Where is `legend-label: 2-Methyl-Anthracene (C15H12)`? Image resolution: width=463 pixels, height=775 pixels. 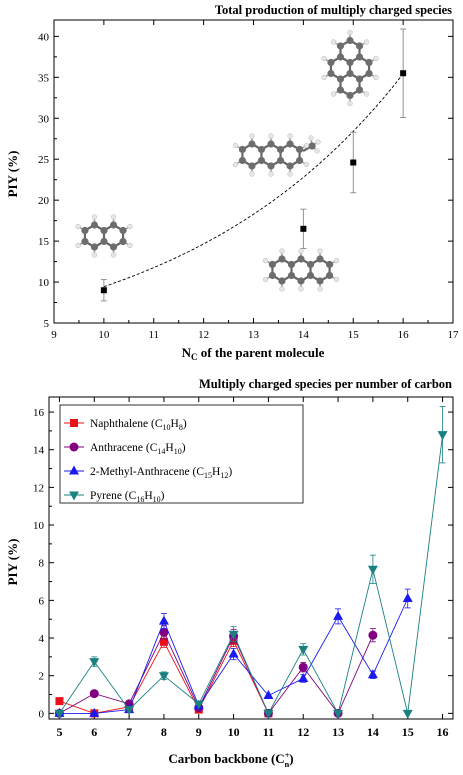
legend-label: 2-Methyl-Anthracene (C15H12) is located at coordinates (161, 473).